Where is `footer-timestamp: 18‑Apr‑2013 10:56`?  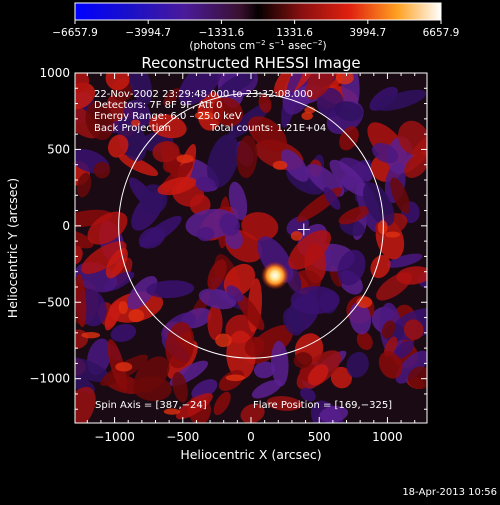 footer-timestamp: 18‑Apr‑2013 10:56 is located at coordinates (449, 492).